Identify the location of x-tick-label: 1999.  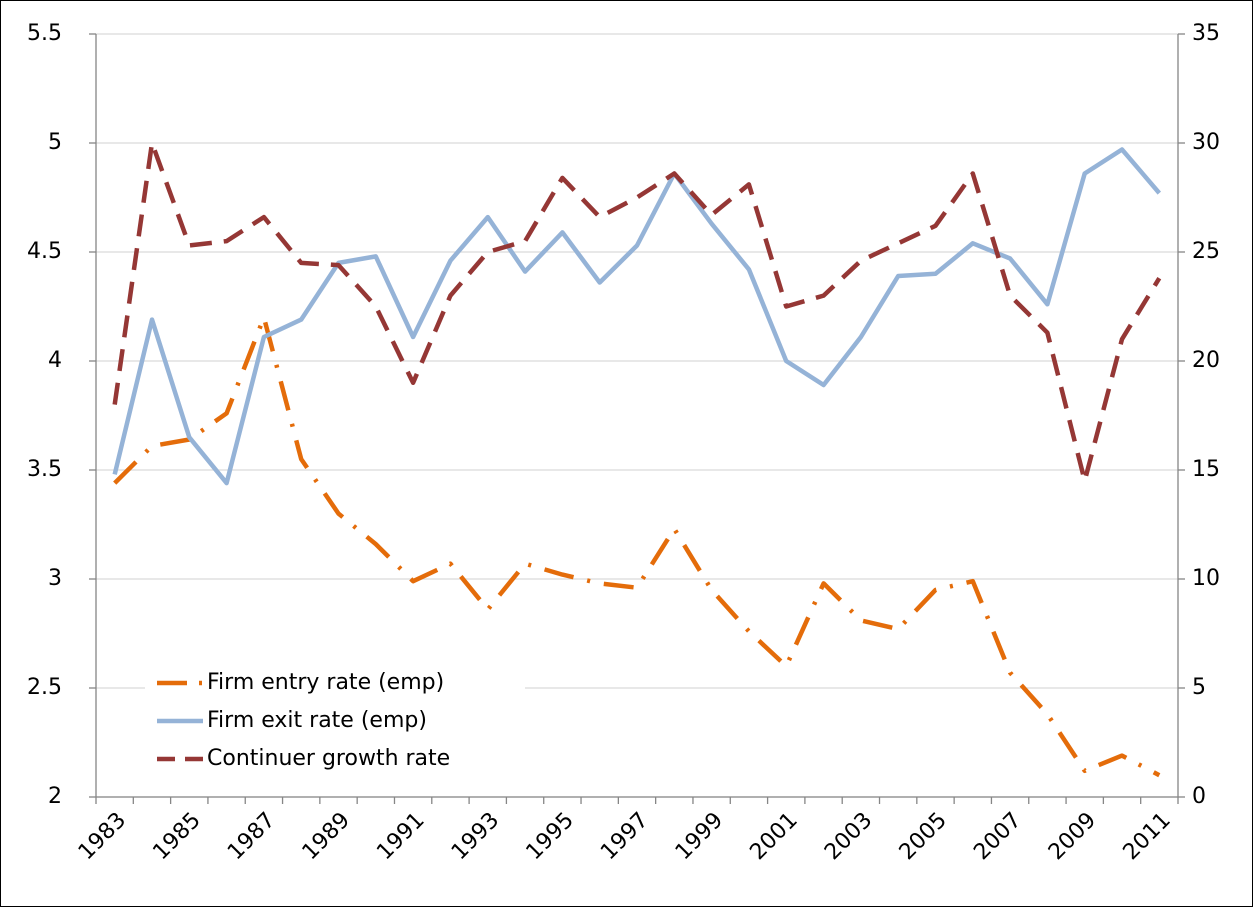
(699, 836).